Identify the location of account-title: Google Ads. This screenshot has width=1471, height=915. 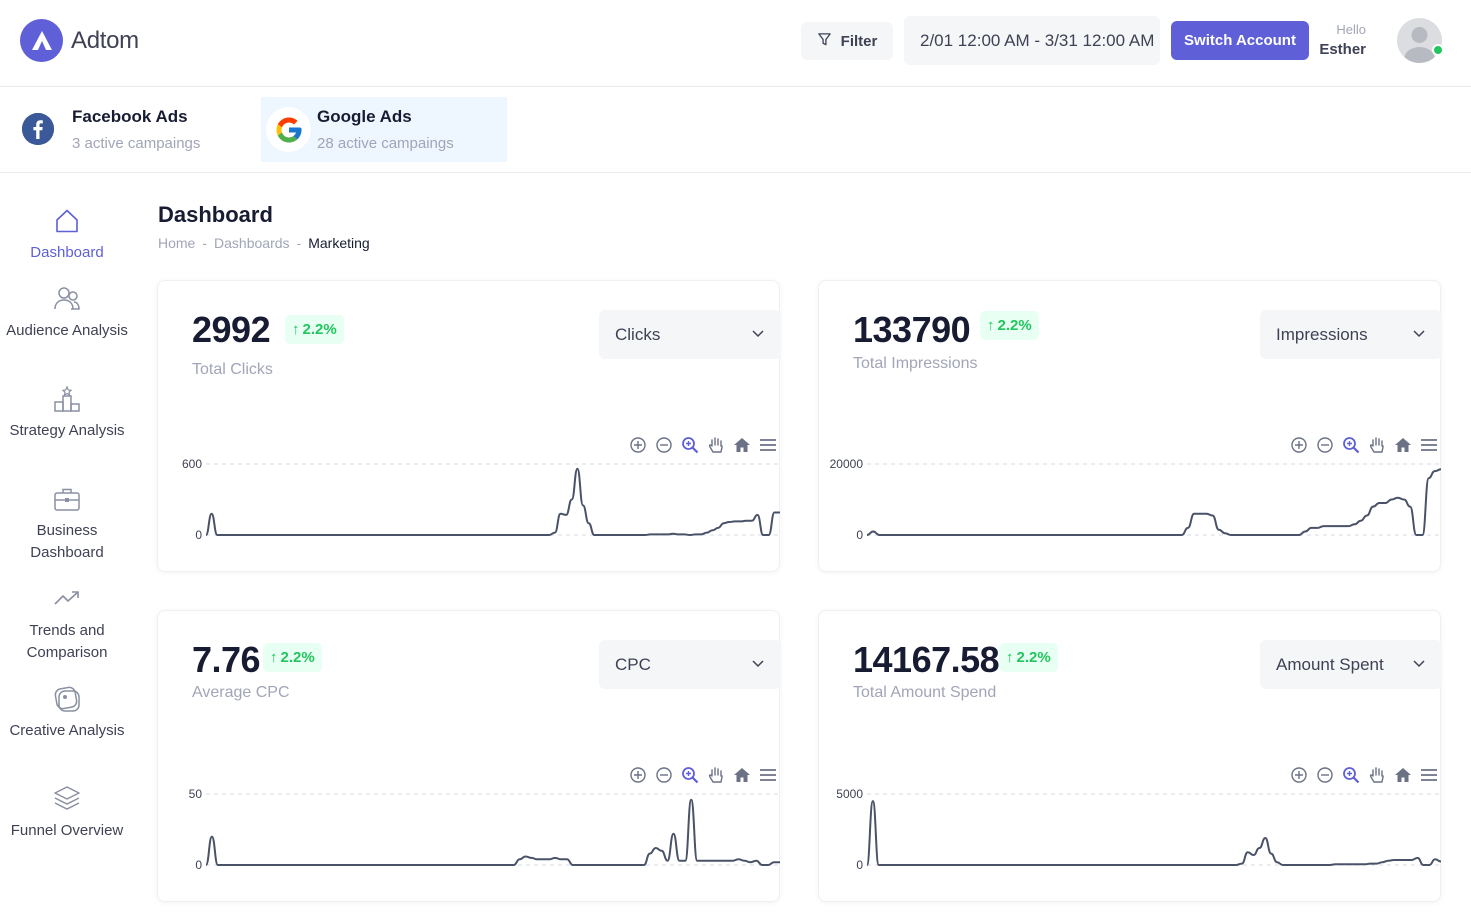
(364, 116).